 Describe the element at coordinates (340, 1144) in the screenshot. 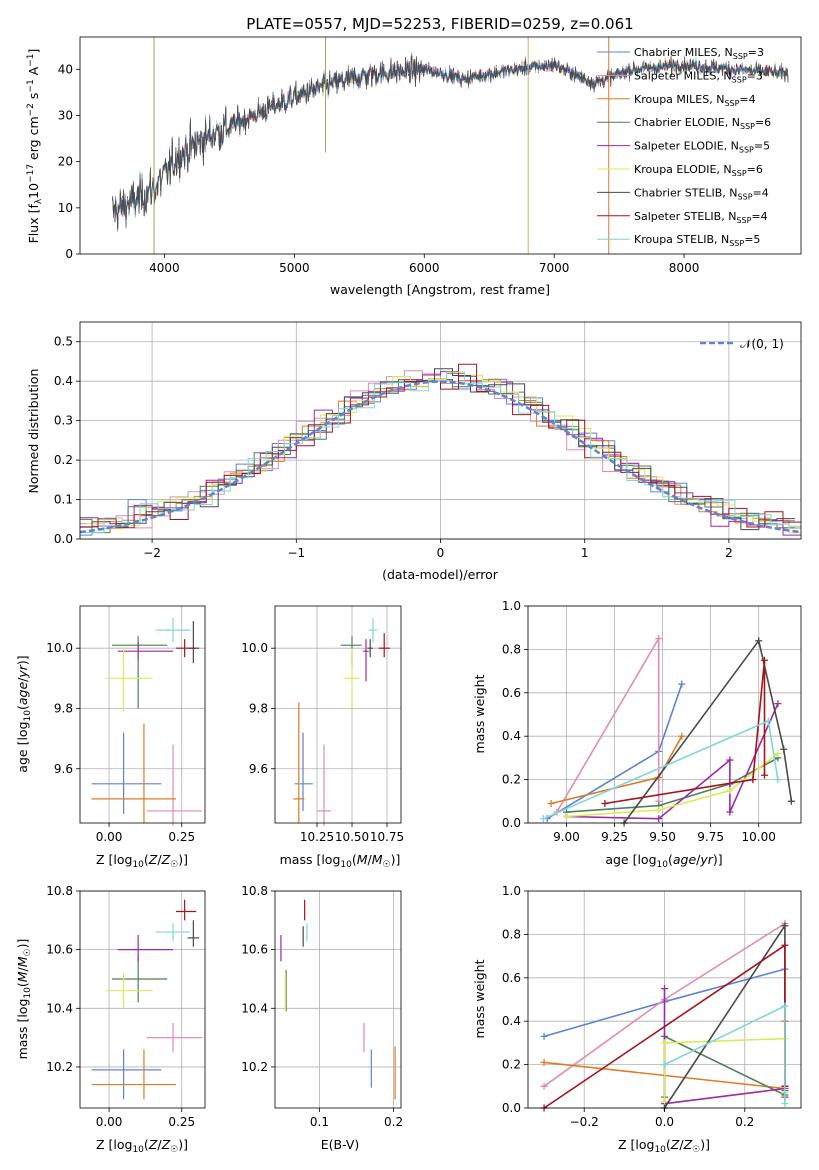

I see `mass-ebv-xlabel: E(B-V)` at that location.